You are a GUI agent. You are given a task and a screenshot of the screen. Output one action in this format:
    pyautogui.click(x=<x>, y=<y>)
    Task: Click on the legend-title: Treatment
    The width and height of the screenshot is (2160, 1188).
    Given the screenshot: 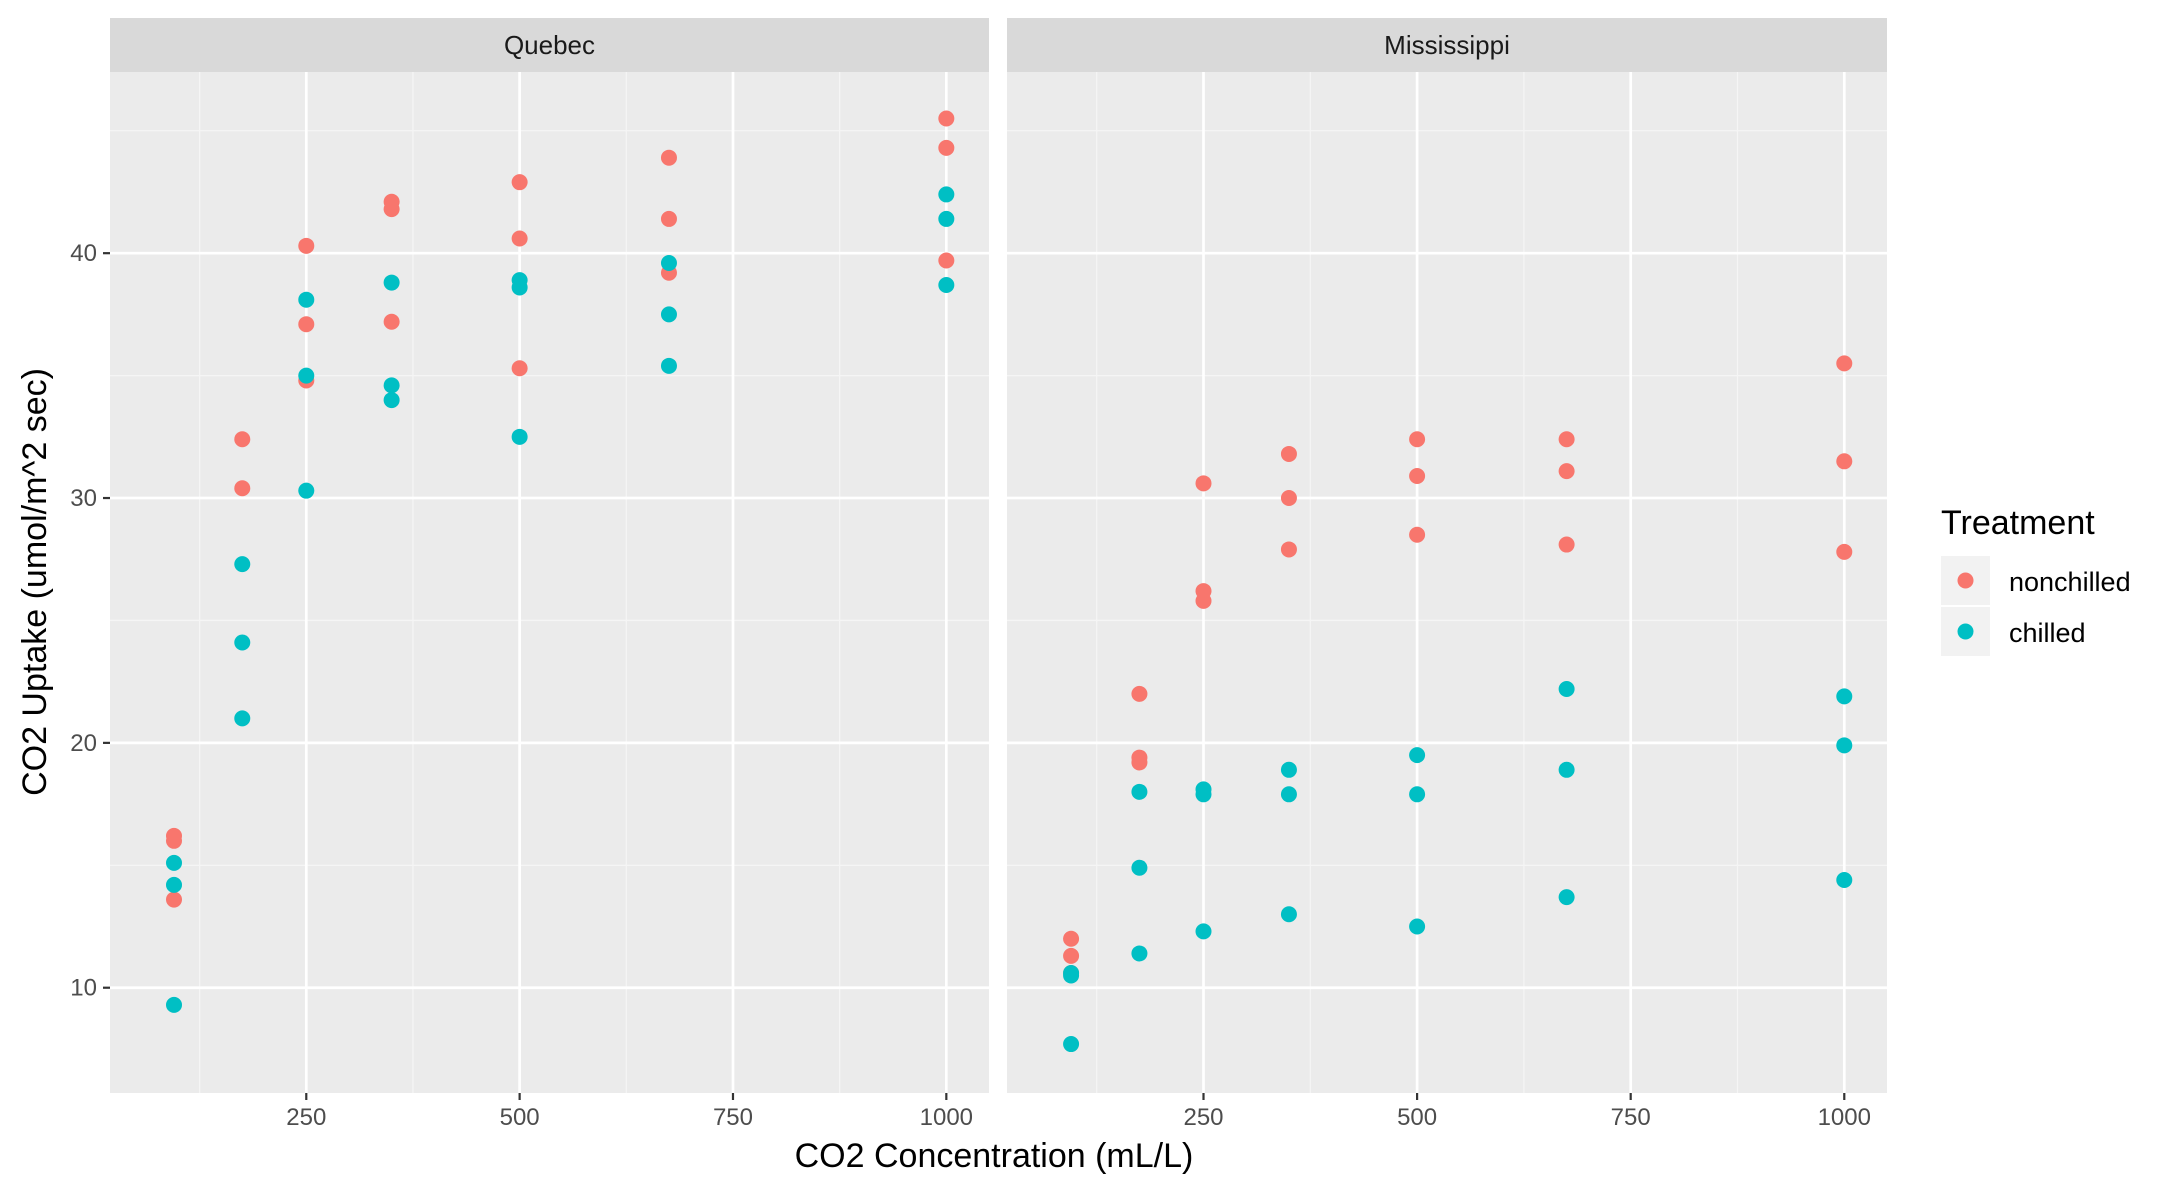 What is the action you would take?
    pyautogui.click(x=2018, y=523)
    